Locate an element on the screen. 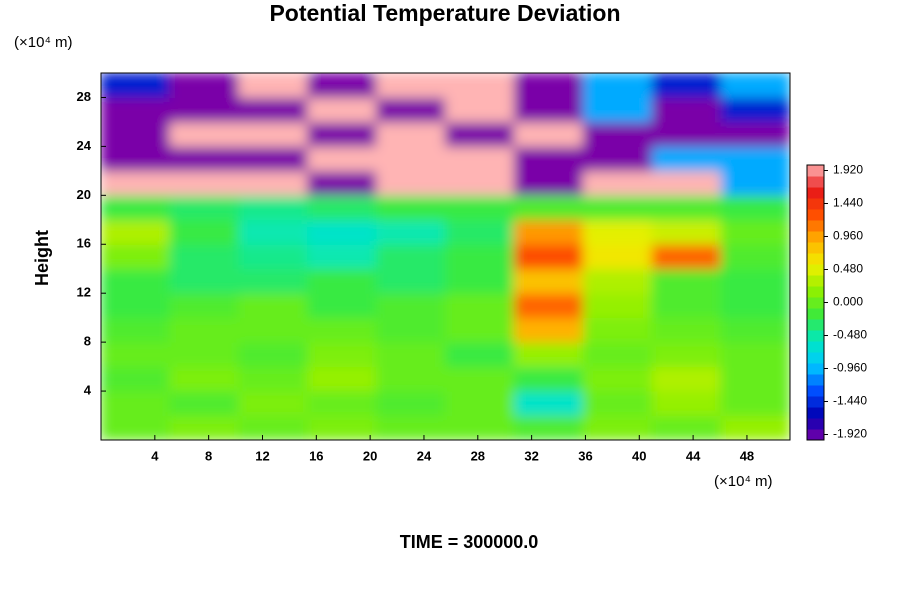 The height and width of the screenshot is (600, 900). x-tick-label: 20 is located at coordinates (370, 455).